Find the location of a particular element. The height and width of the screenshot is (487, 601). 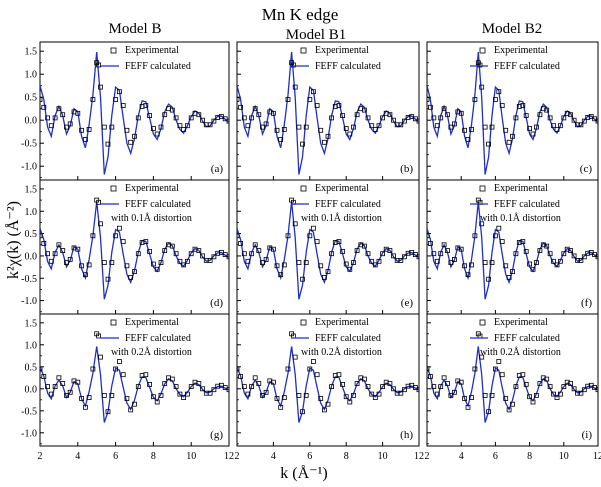

x-tick-label: 2 is located at coordinates (40, 456).